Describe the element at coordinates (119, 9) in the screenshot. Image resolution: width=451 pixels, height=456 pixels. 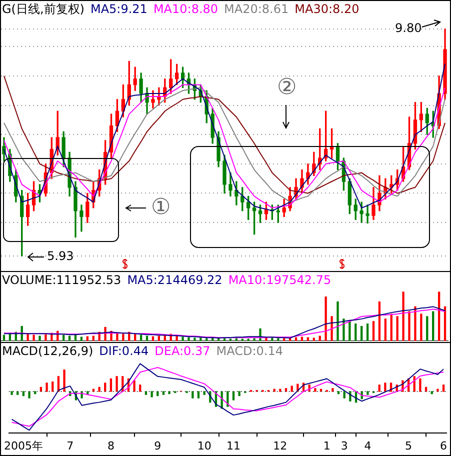
I see `text: MA5:9.21` at that location.